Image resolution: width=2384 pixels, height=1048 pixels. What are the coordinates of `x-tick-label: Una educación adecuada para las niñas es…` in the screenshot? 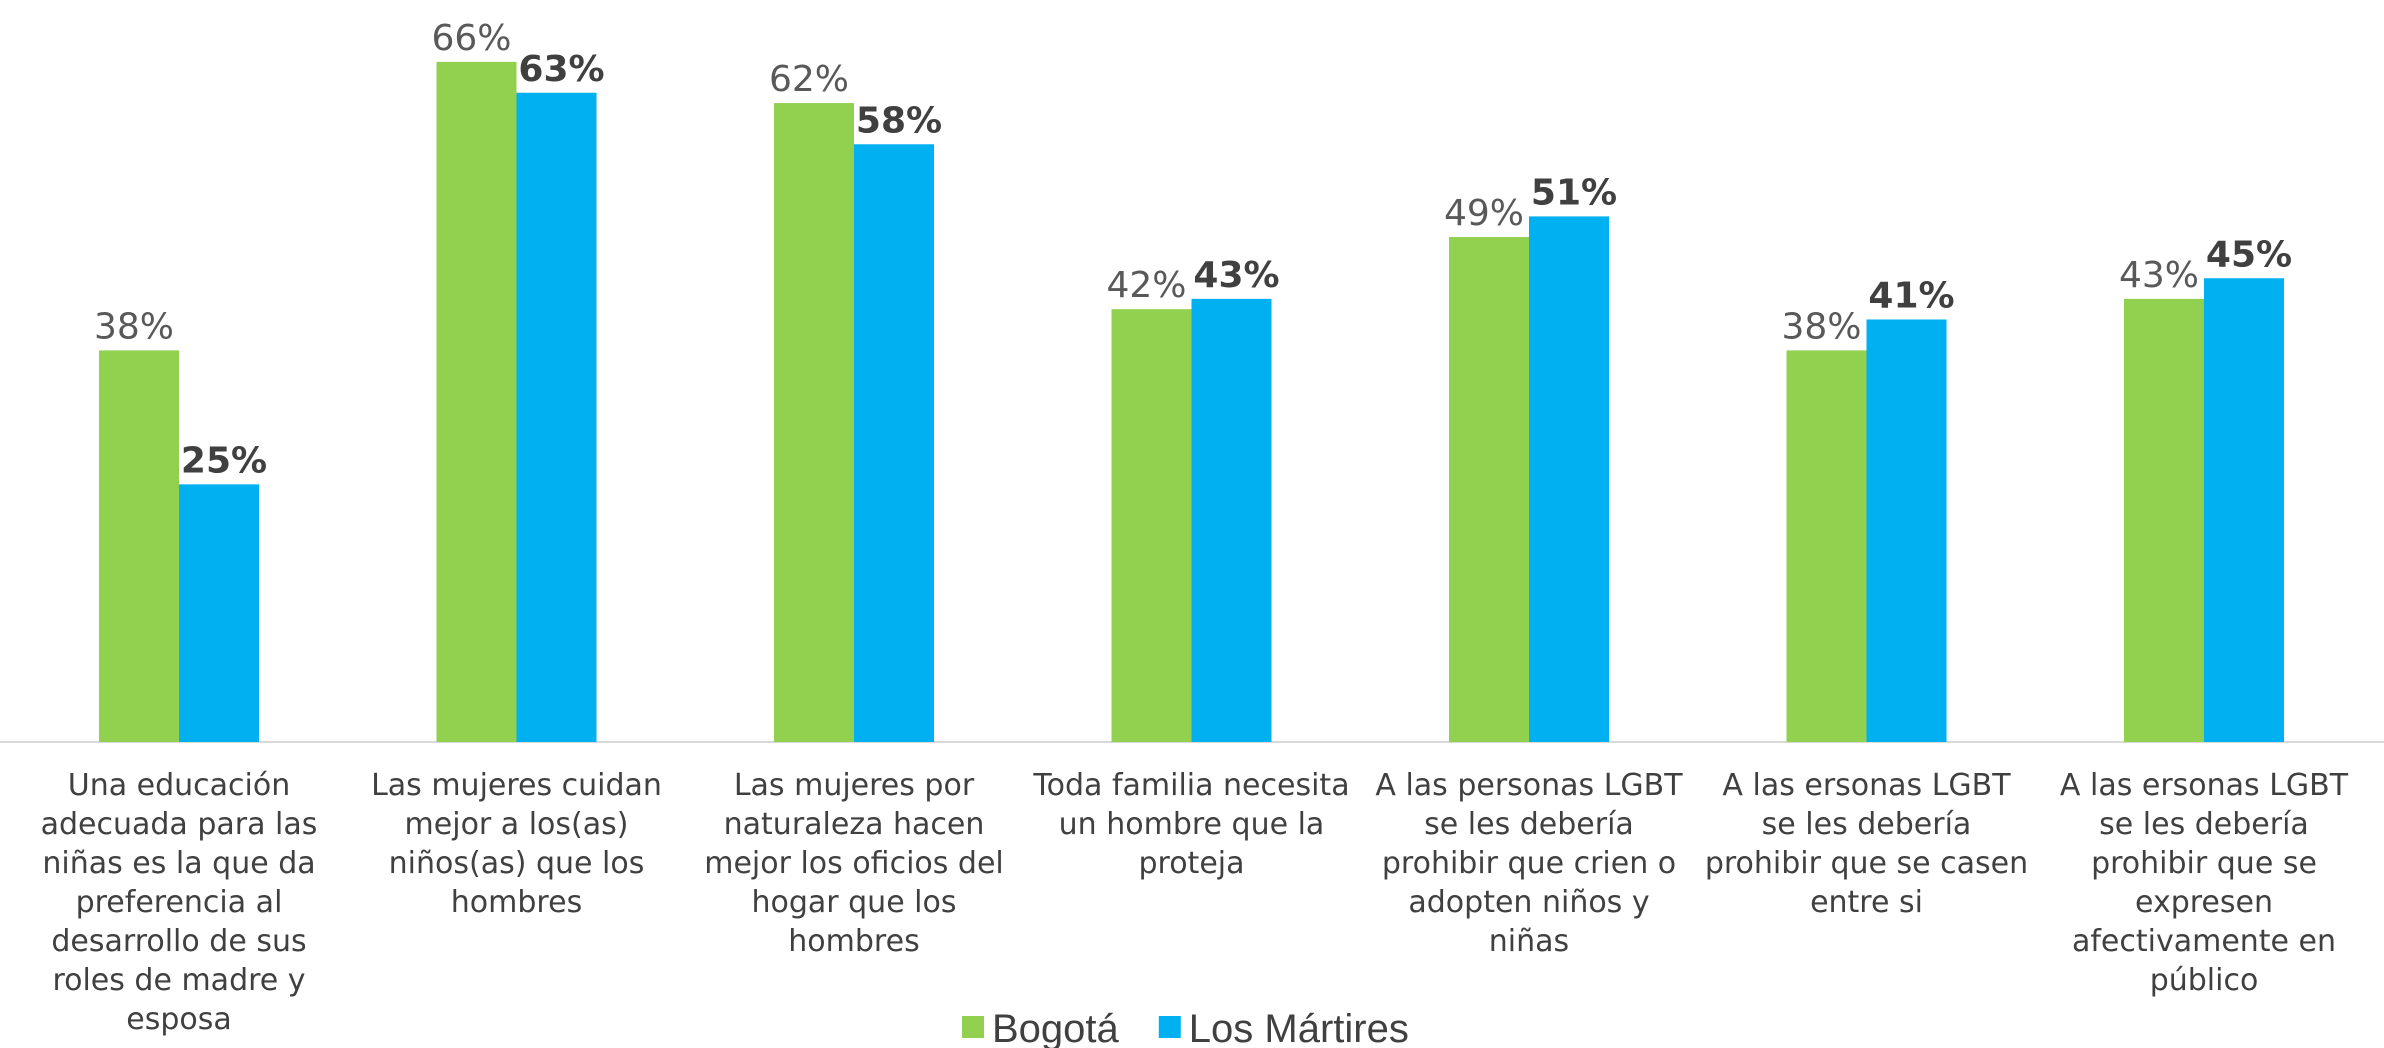 It's located at (179, 902).